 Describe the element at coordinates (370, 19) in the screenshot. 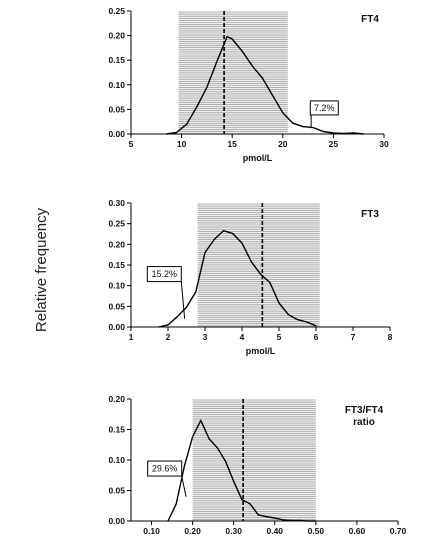

I see `panel-title-line: FT4` at that location.